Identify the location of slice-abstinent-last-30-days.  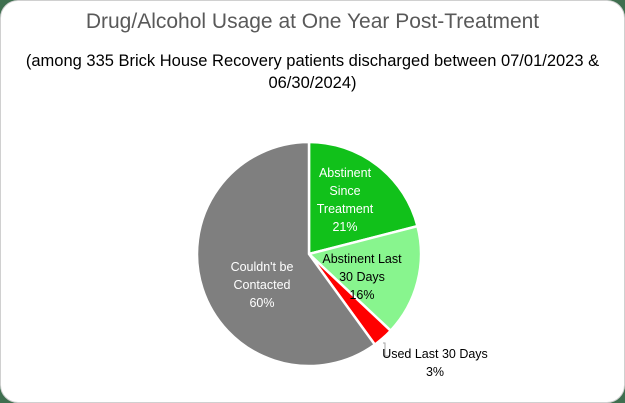
(364, 278).